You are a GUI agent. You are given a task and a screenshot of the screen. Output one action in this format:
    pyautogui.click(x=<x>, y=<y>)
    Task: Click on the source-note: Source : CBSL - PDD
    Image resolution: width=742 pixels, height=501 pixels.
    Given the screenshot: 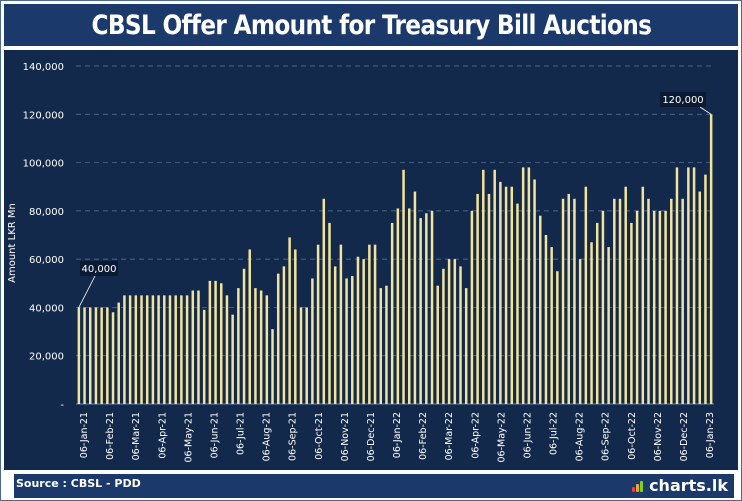 What is the action you would take?
    pyautogui.click(x=374, y=486)
    